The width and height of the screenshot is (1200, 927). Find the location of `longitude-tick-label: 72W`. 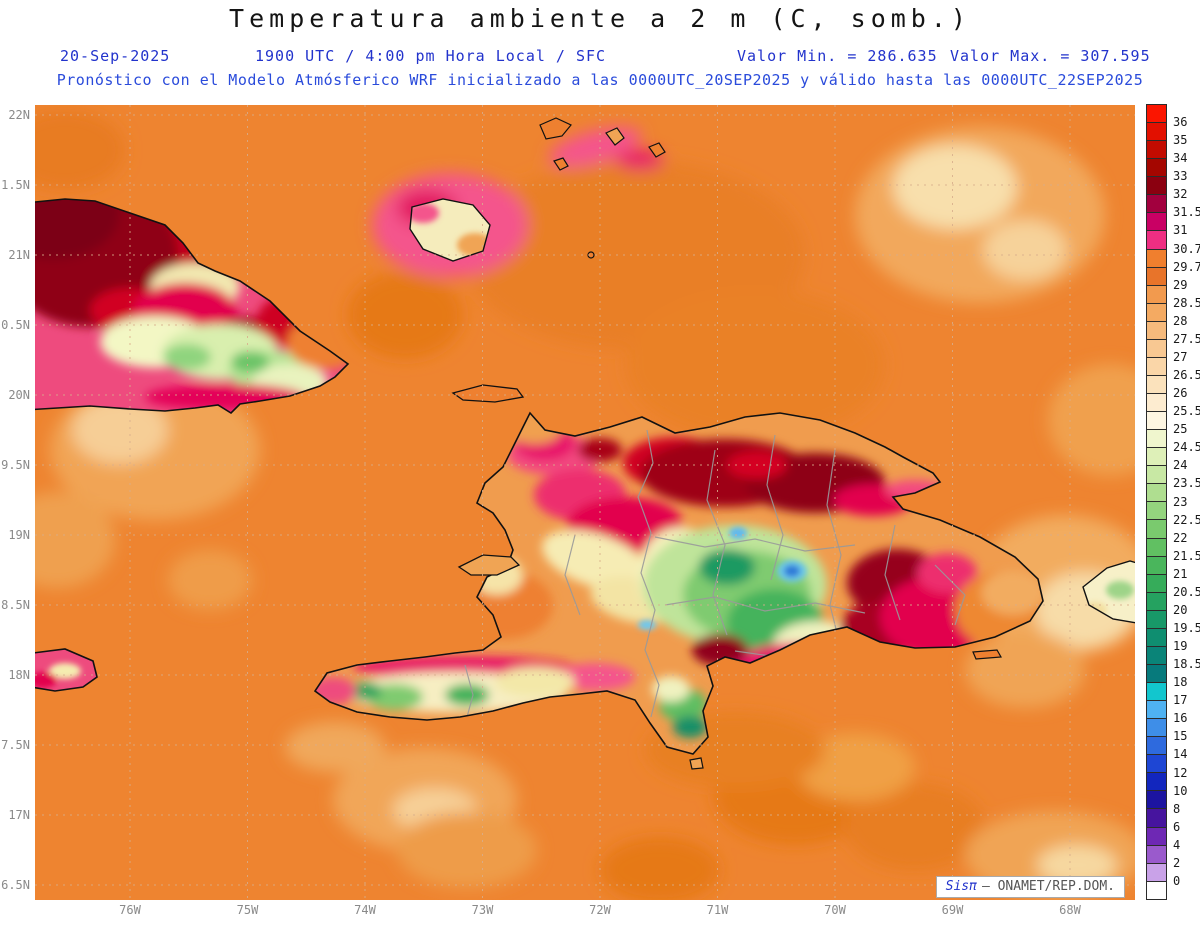

longitude-tick-label: 72W is located at coordinates (600, 910).